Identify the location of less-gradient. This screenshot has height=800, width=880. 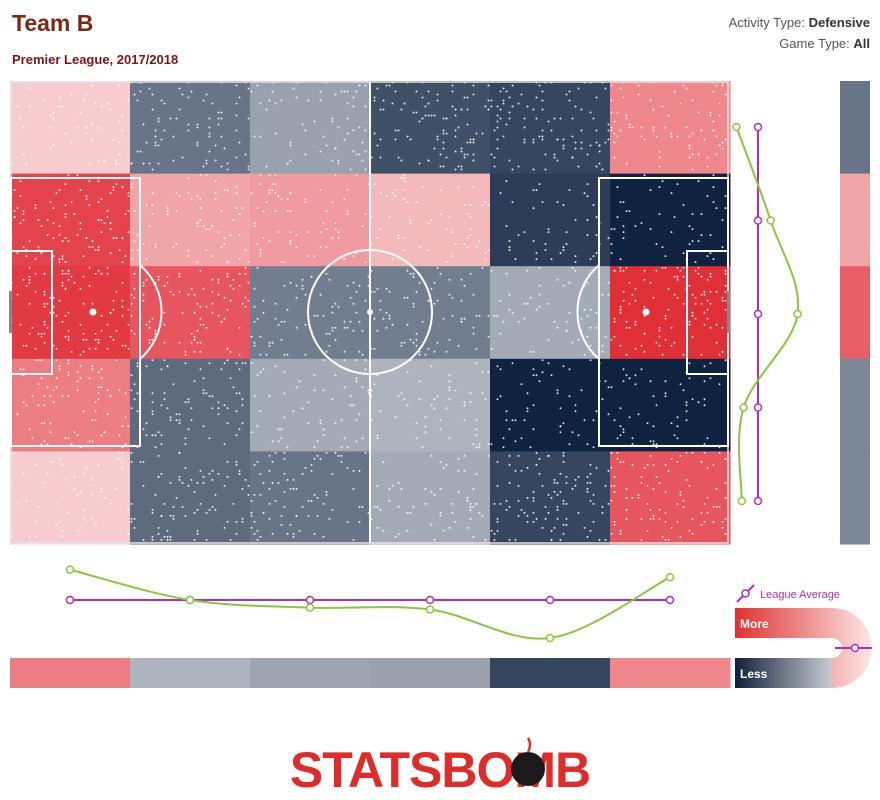
(783, 673).